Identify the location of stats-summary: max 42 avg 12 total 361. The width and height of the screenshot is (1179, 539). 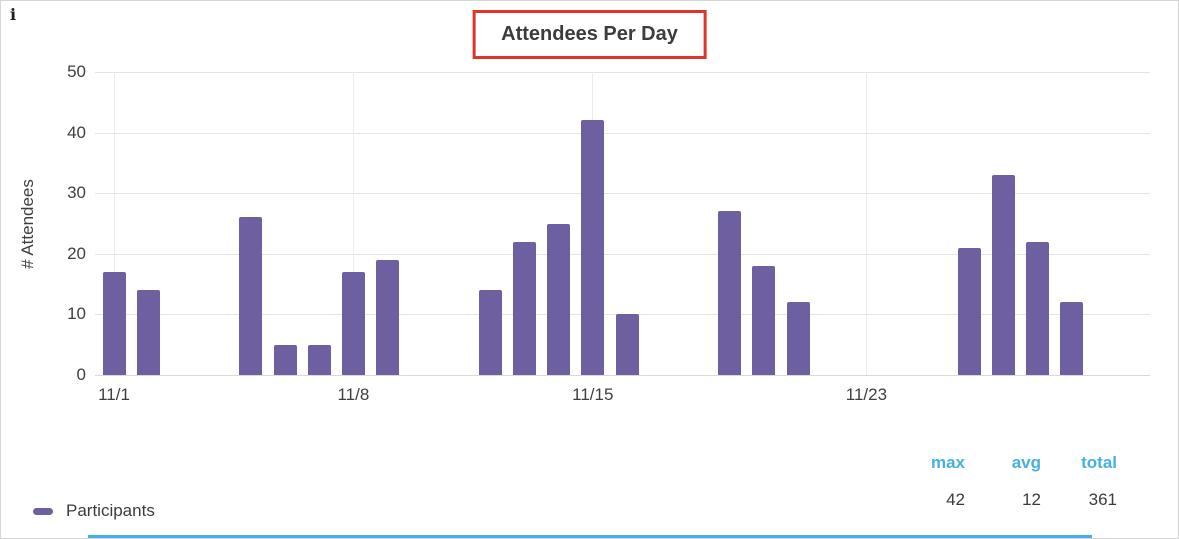
(1018, 481).